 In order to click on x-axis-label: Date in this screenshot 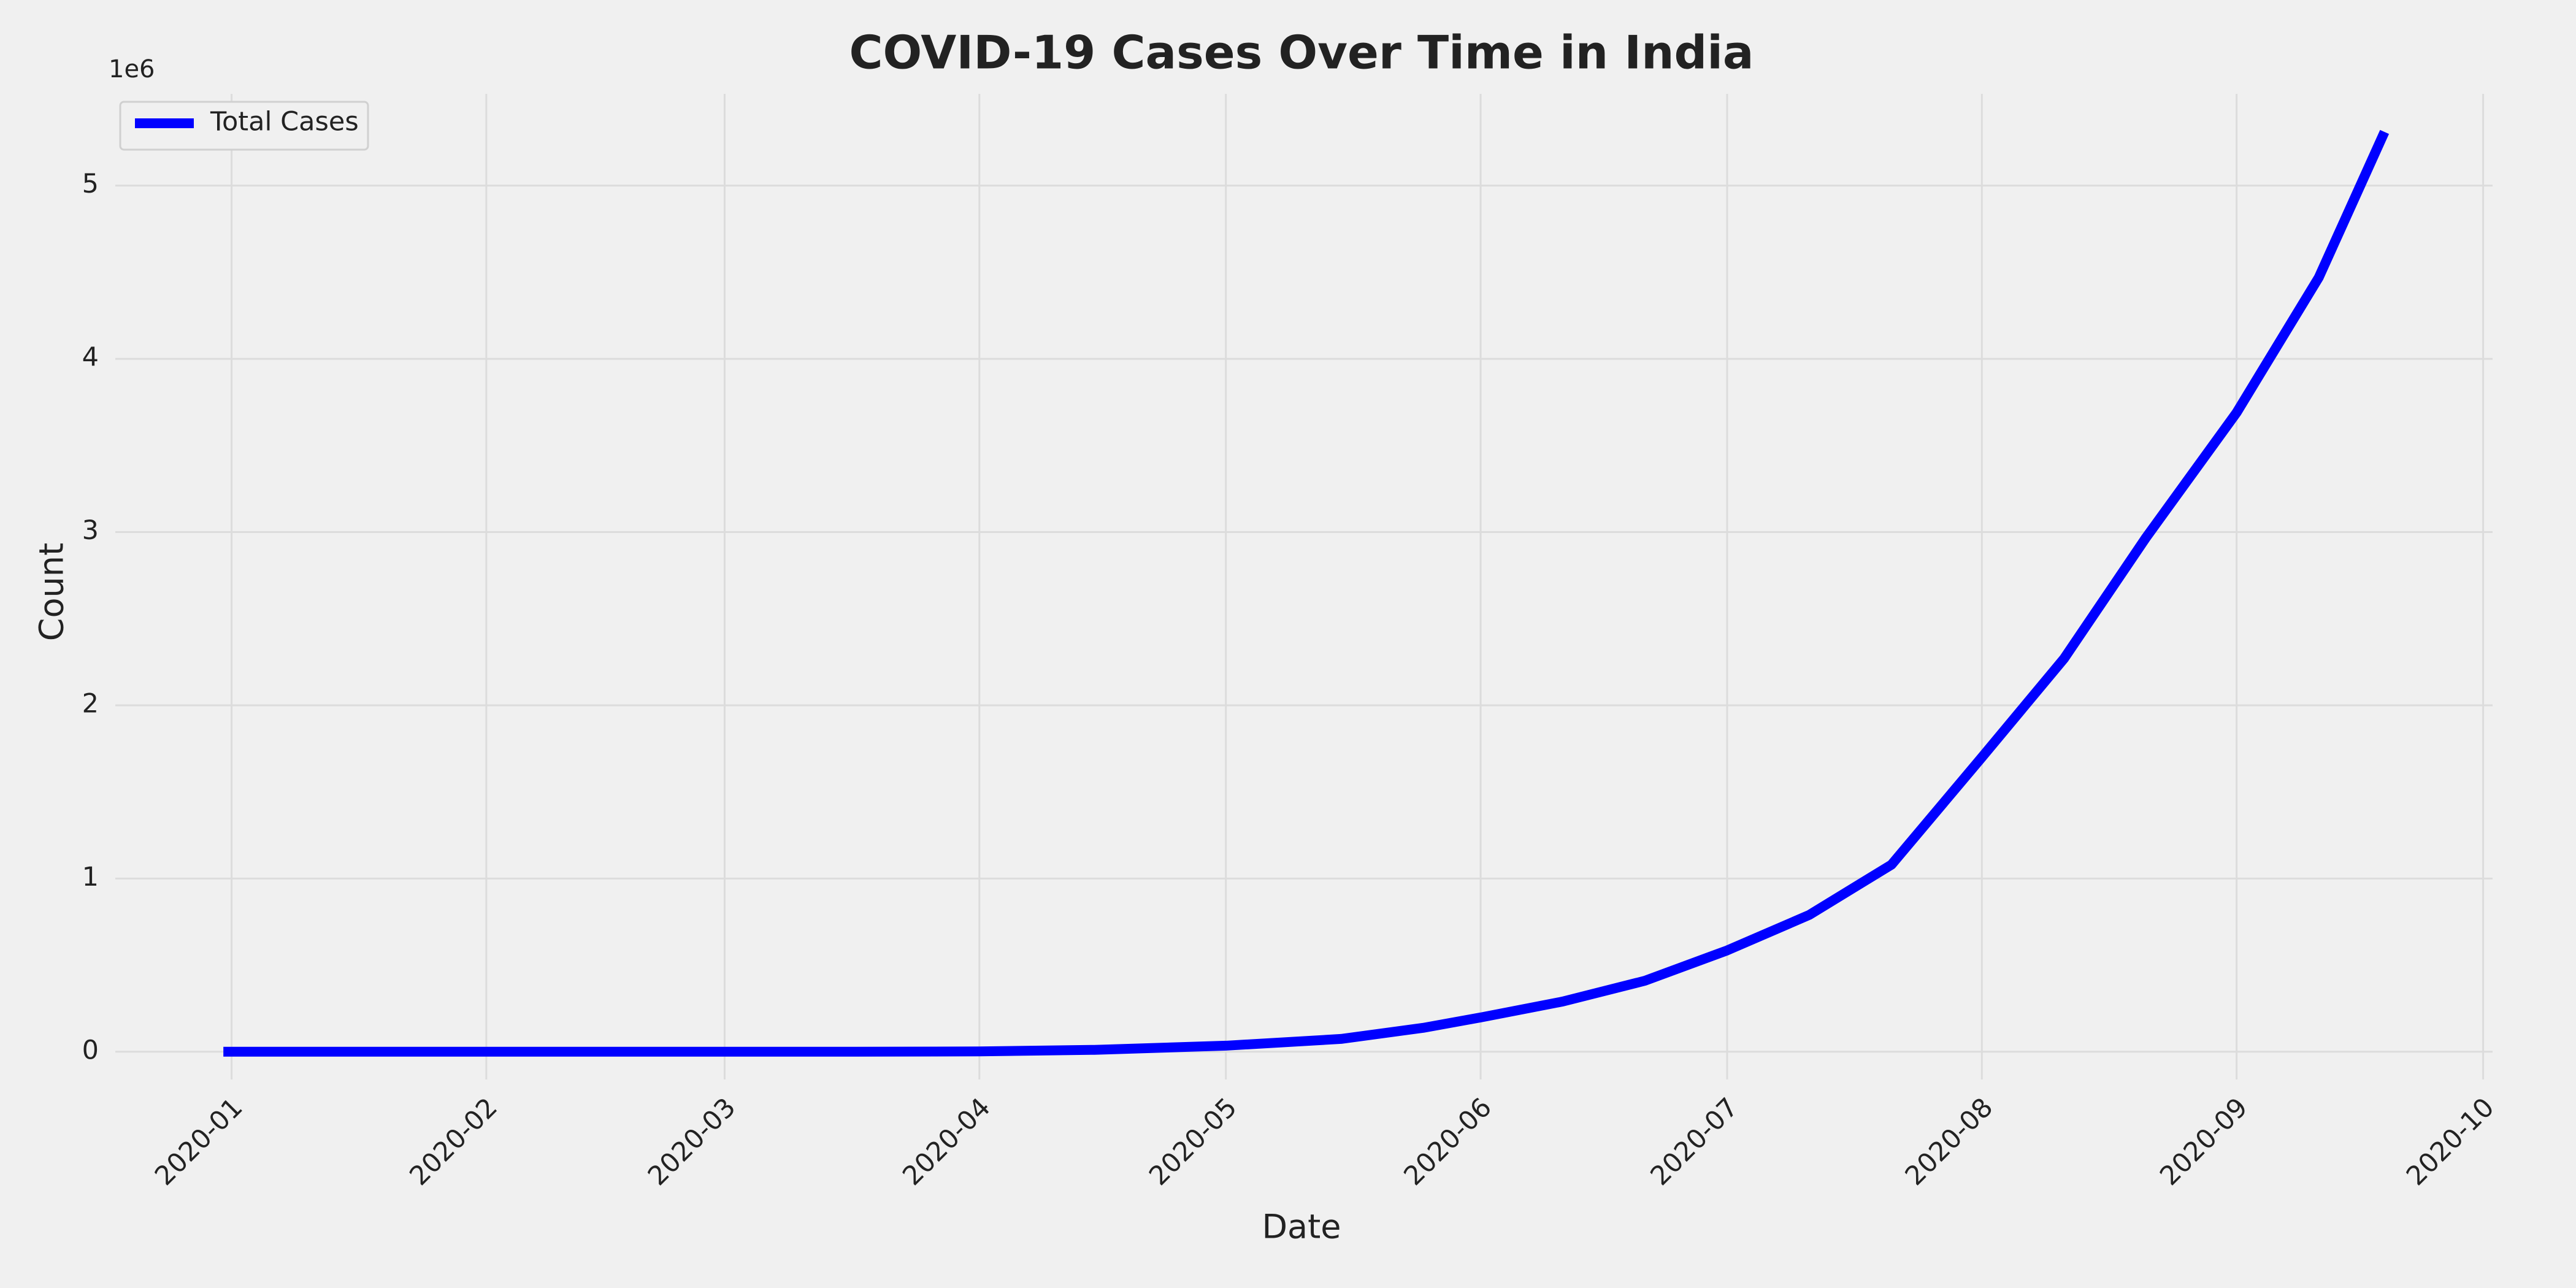, I will do `click(1301, 1227)`.